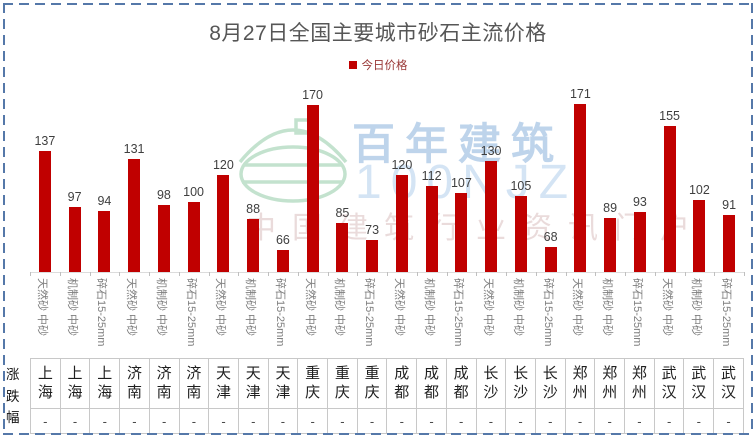  Describe the element at coordinates (431, 176) in the screenshot. I see `bar-value-label: 112` at that location.